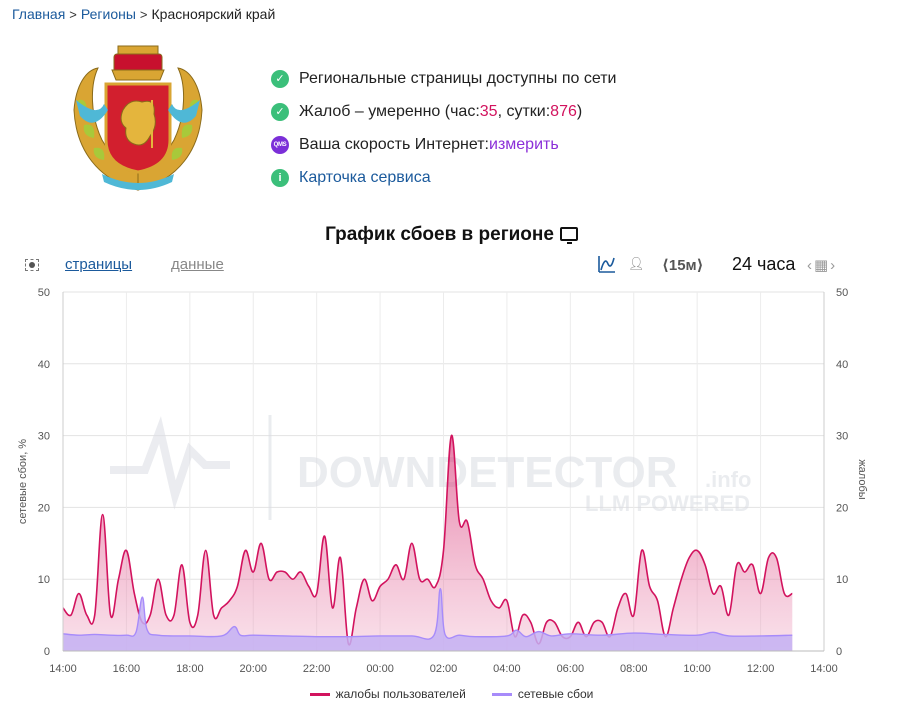 Image resolution: width=903 pixels, height=713 pixels. What do you see at coordinates (439, 234) in the screenshot?
I see `chart-title-text: График сбоев в регионе` at bounding box center [439, 234].